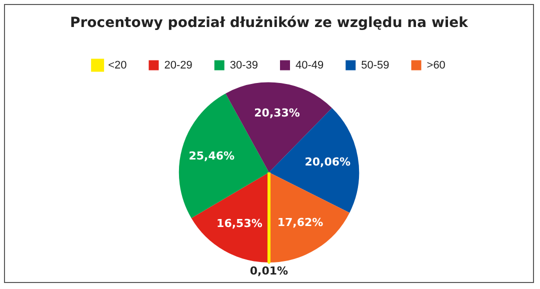 This screenshot has height=289, width=540. Describe the element at coordinates (117, 65) in the screenshot. I see `legend-label: <20` at that location.